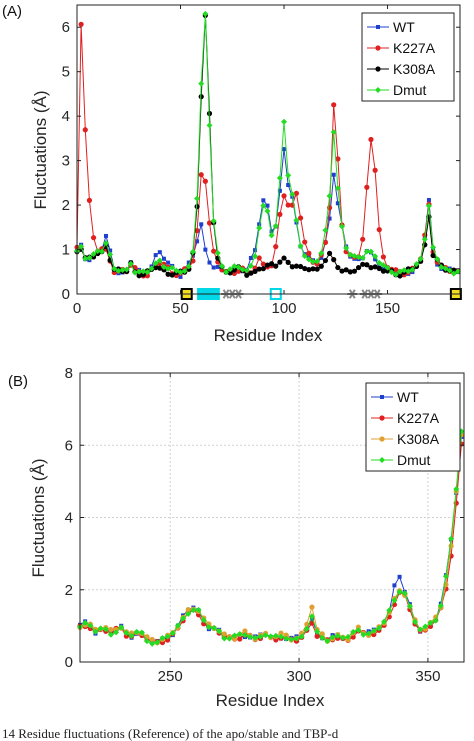  I want to click on x-tick-label: 100, so click(284, 308).